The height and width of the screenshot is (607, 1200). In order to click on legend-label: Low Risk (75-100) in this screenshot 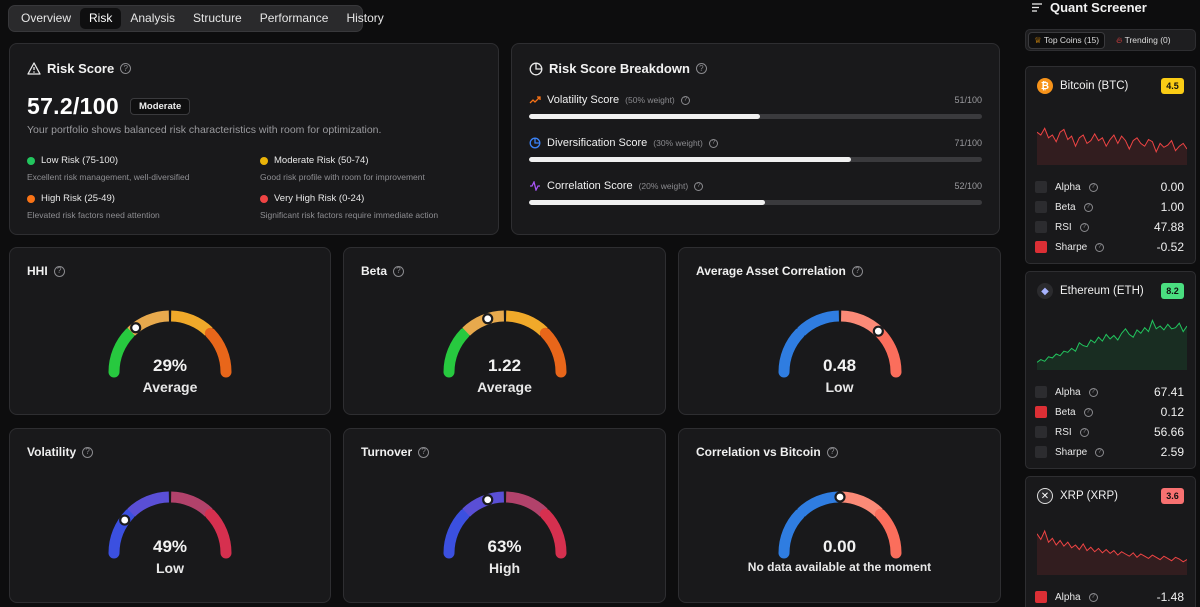, I will do `click(80, 160)`.